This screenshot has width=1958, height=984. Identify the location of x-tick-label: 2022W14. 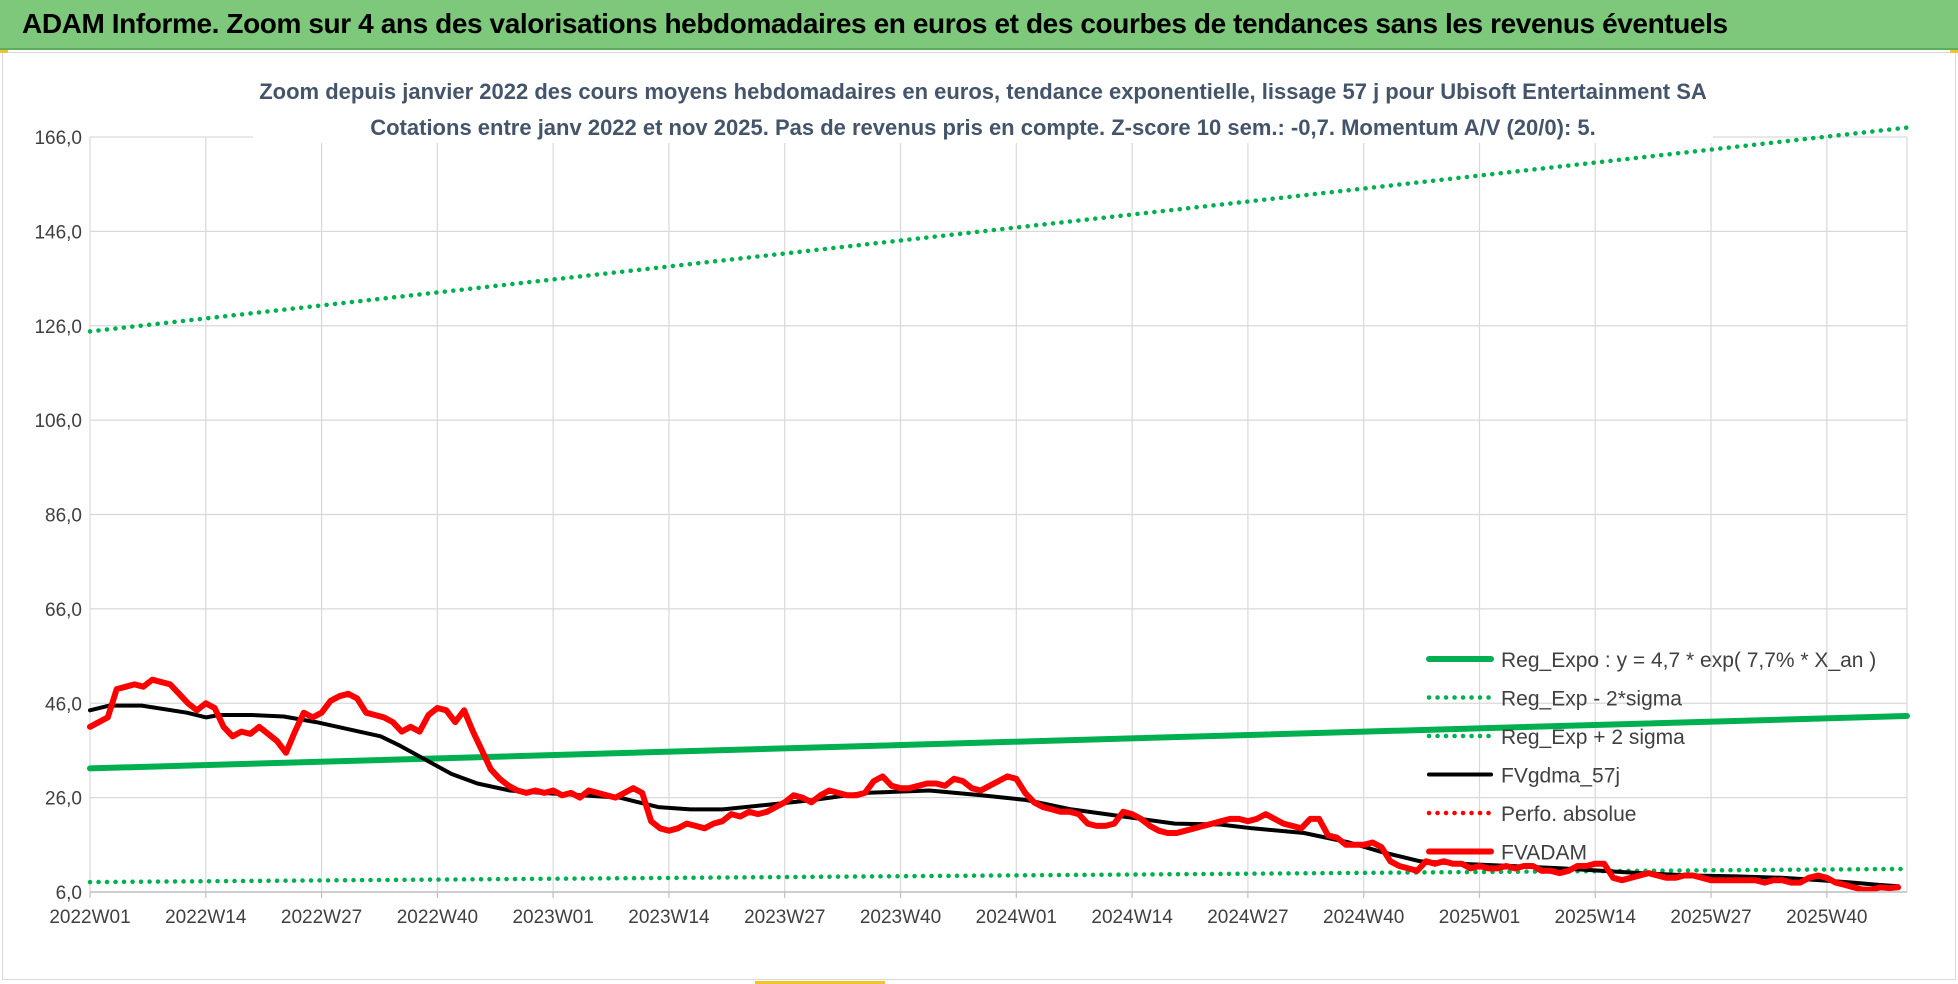
(206, 917).